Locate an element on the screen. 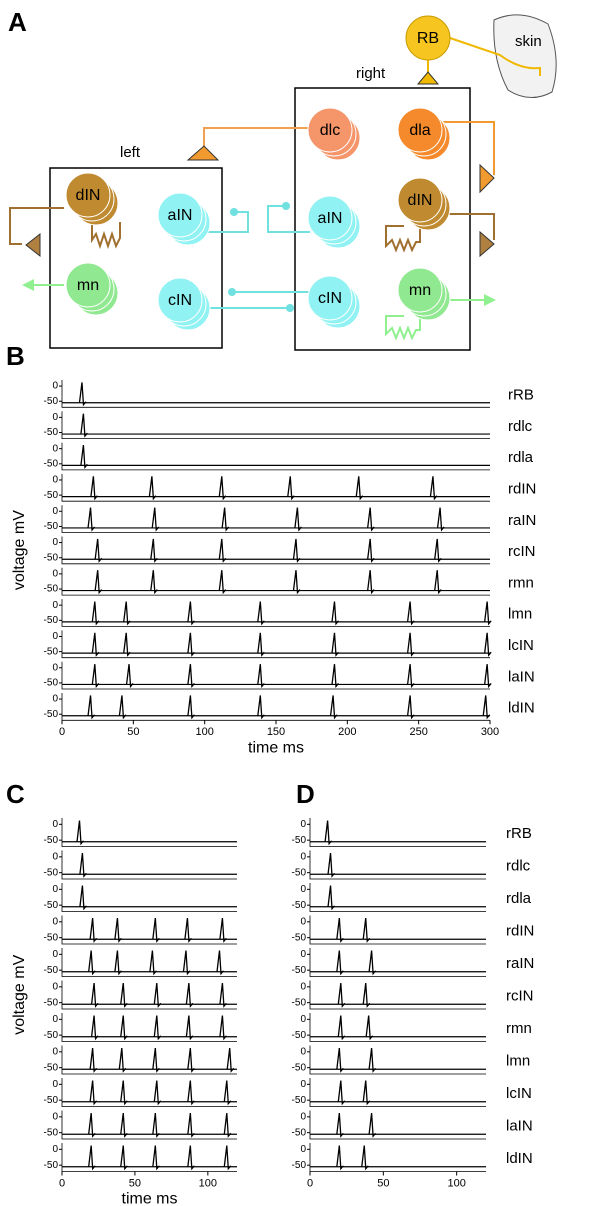 The width and height of the screenshot is (600, 1206). x-tick-label: 200 is located at coordinates (347, 732).